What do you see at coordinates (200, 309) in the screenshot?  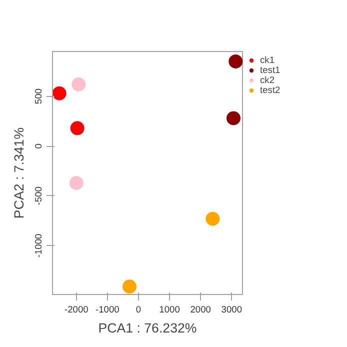 I see `x-tick-label: 2000` at bounding box center [200, 309].